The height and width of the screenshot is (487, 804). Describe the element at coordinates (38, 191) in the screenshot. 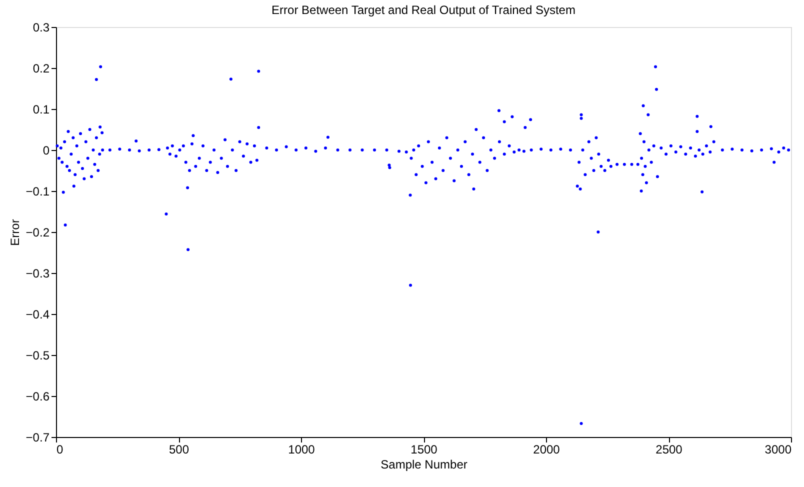

I see `y-tick-label: −0.1` at that location.